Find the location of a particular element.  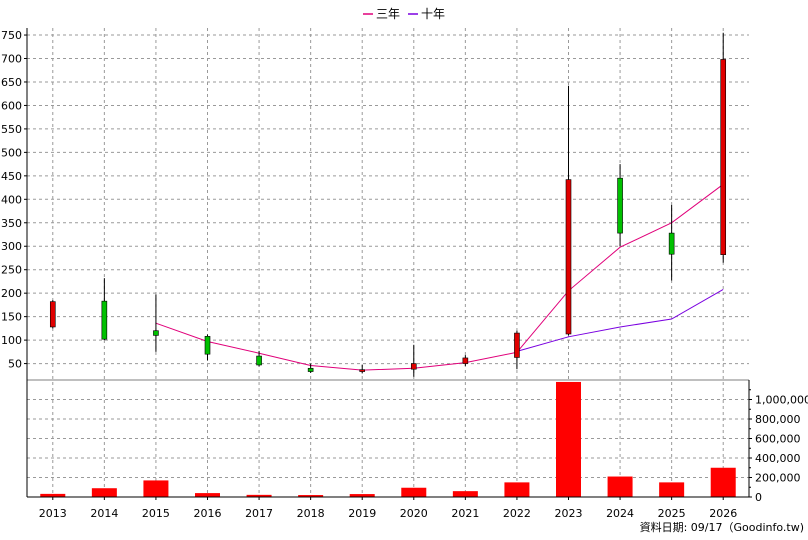

price-tick-label: 150 is located at coordinates (11, 317).